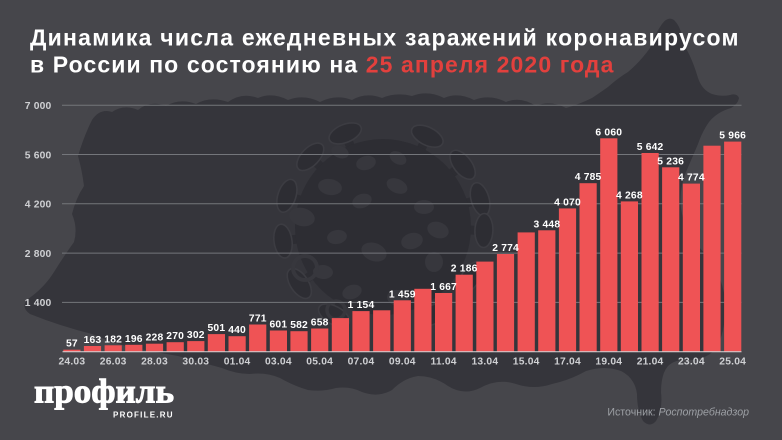 The height and width of the screenshot is (440, 782). Describe the element at coordinates (443, 362) in the screenshot. I see `svg-text: 11.04` at that location.